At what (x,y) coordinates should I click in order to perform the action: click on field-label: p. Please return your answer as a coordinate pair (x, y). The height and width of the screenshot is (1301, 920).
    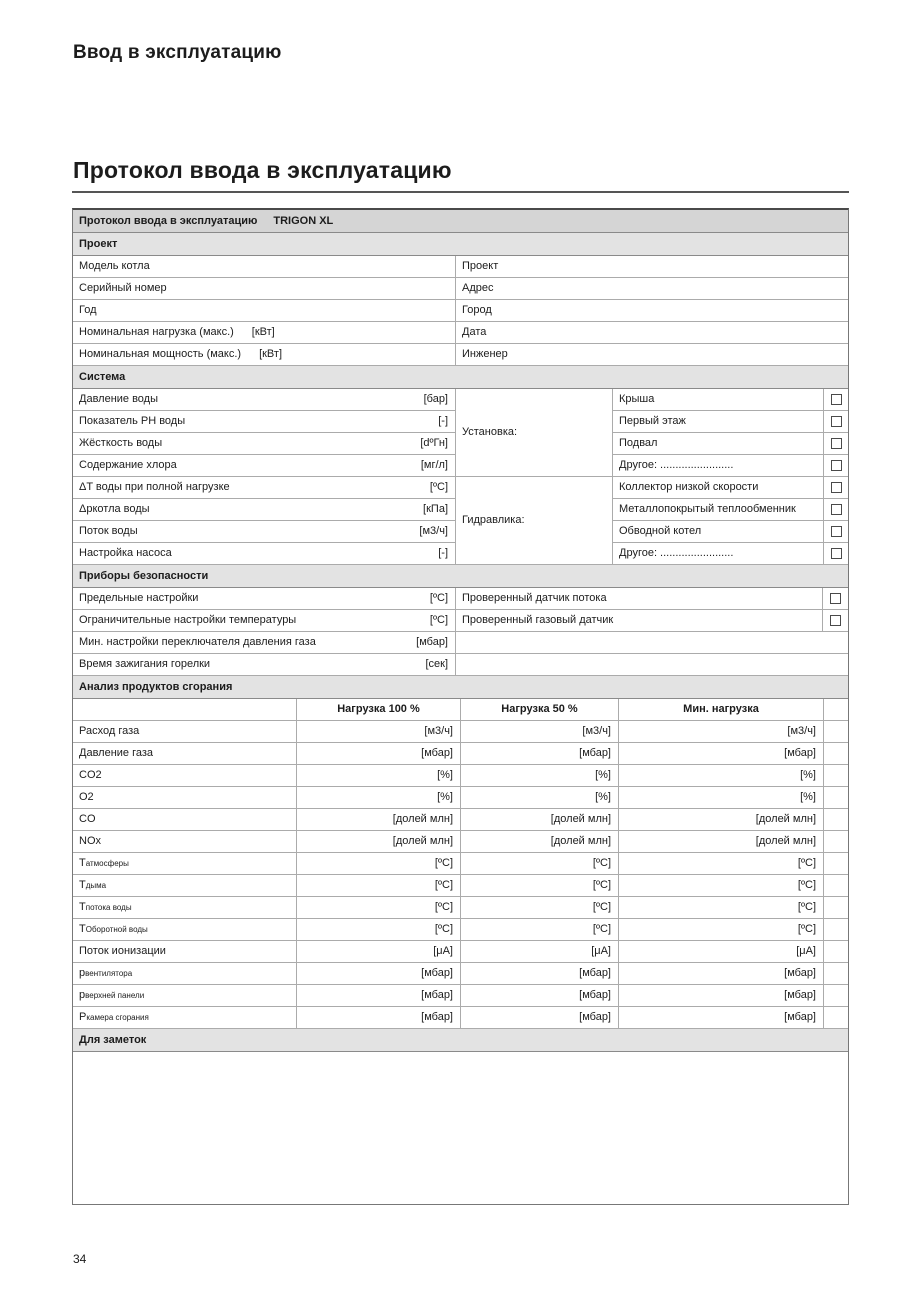
    Looking at the image, I should click on (82, 973).